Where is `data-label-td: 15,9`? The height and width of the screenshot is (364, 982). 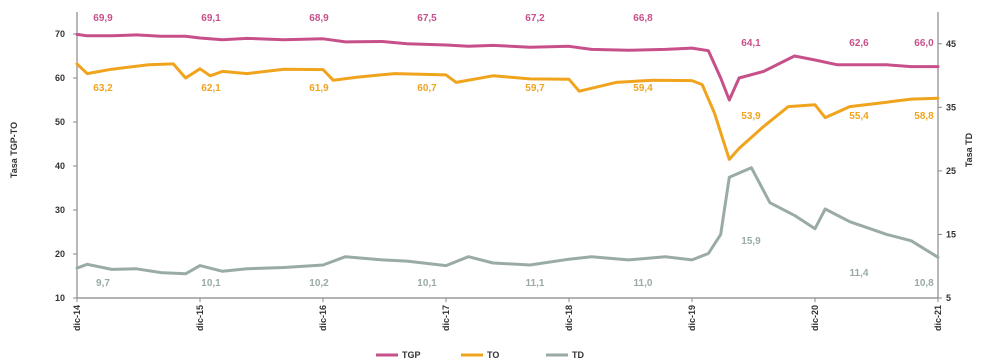 data-label-td: 15,9 is located at coordinates (751, 241).